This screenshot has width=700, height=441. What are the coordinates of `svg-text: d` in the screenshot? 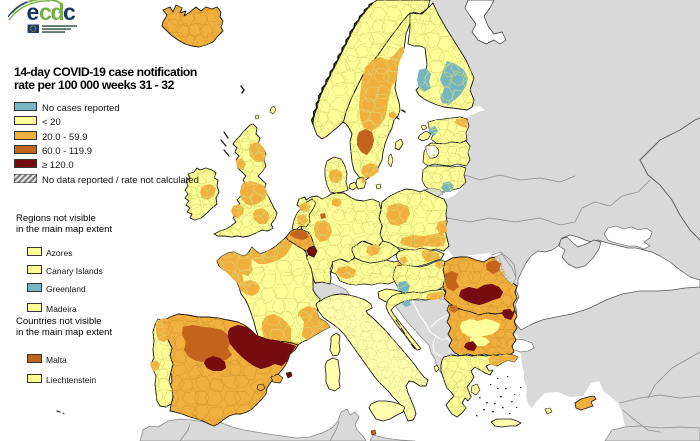 It's located at (58, 12).